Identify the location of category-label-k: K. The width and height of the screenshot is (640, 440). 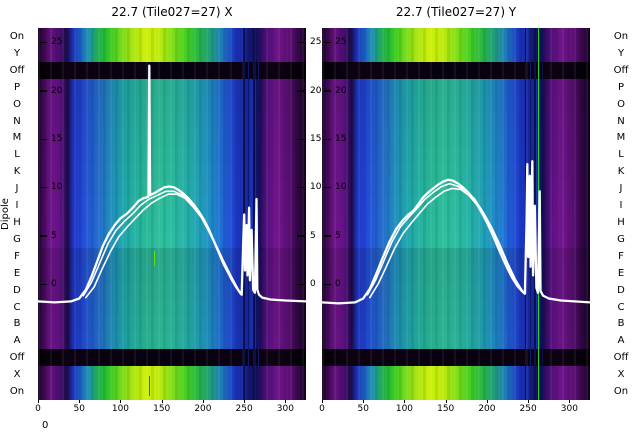
(621, 172).